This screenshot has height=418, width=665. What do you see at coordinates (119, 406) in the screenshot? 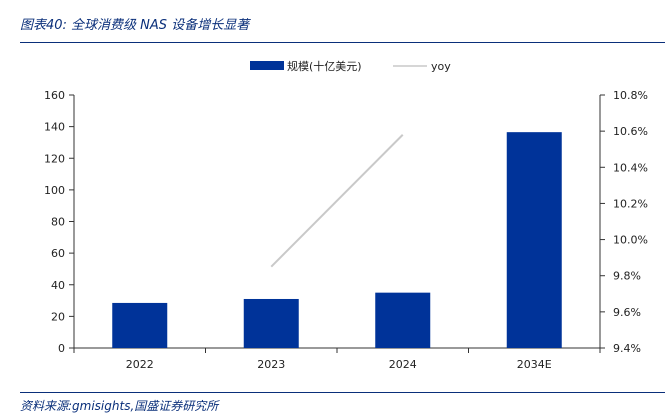
I see `source-note: 资料来源:gmisights,国盛证券研究所` at bounding box center [119, 406].